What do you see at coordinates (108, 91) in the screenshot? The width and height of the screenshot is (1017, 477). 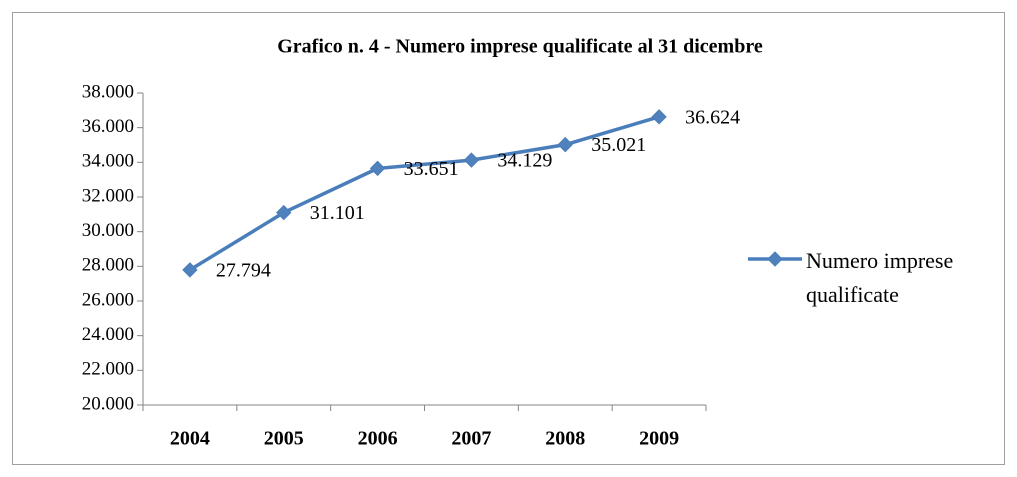 I see `y-tick-label: 38.000` at bounding box center [108, 91].